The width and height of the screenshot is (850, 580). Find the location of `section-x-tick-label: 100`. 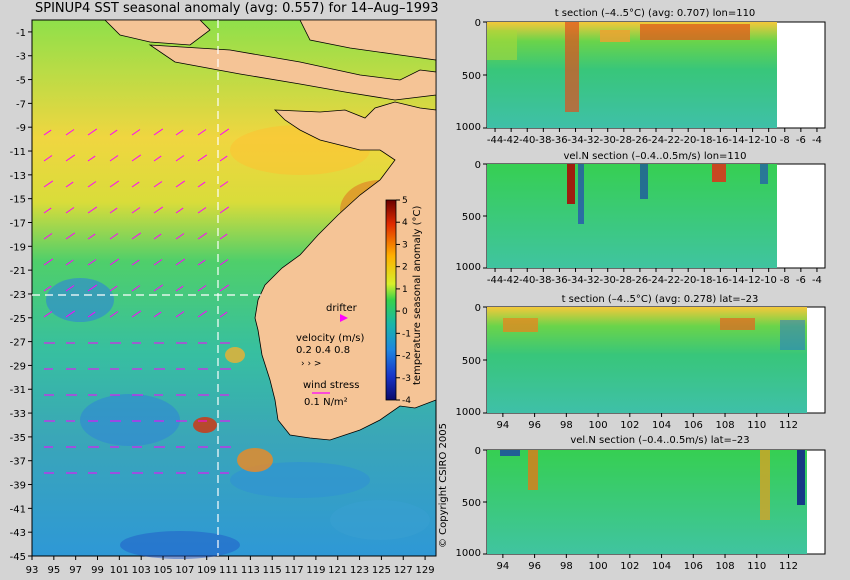

section-x-tick-label: 100 is located at coordinates (598, 566).